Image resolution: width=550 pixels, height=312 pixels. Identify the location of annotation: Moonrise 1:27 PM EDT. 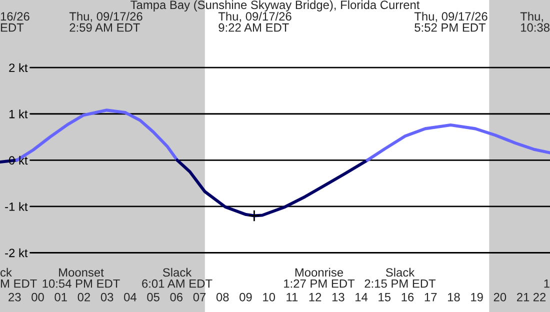
(319, 278).